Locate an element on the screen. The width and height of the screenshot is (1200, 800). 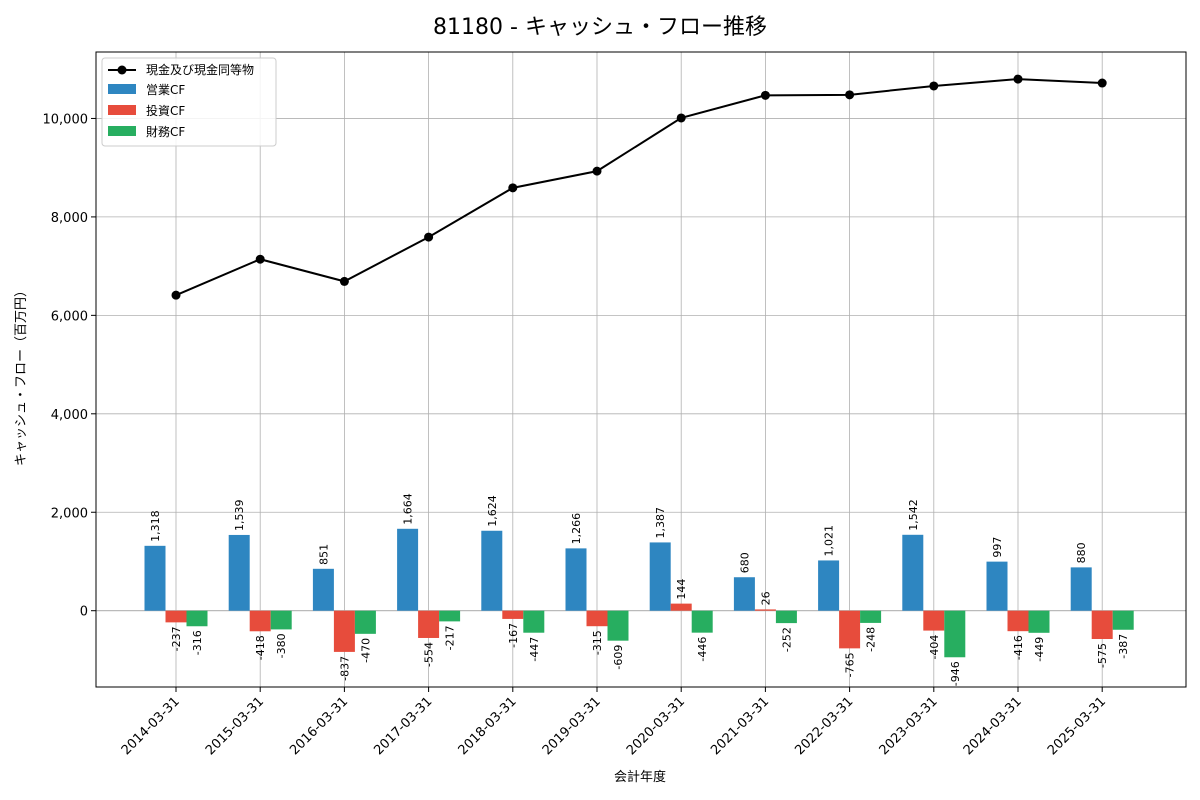
x-tick-label: 2015-03-31 is located at coordinates (235, 726).